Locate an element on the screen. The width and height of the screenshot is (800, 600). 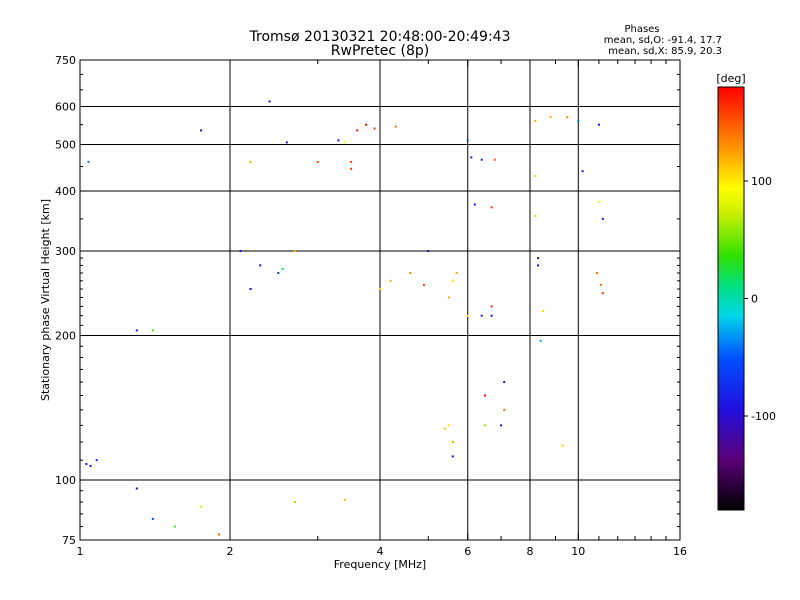
y-tick-label: 300 is located at coordinates (65, 251).